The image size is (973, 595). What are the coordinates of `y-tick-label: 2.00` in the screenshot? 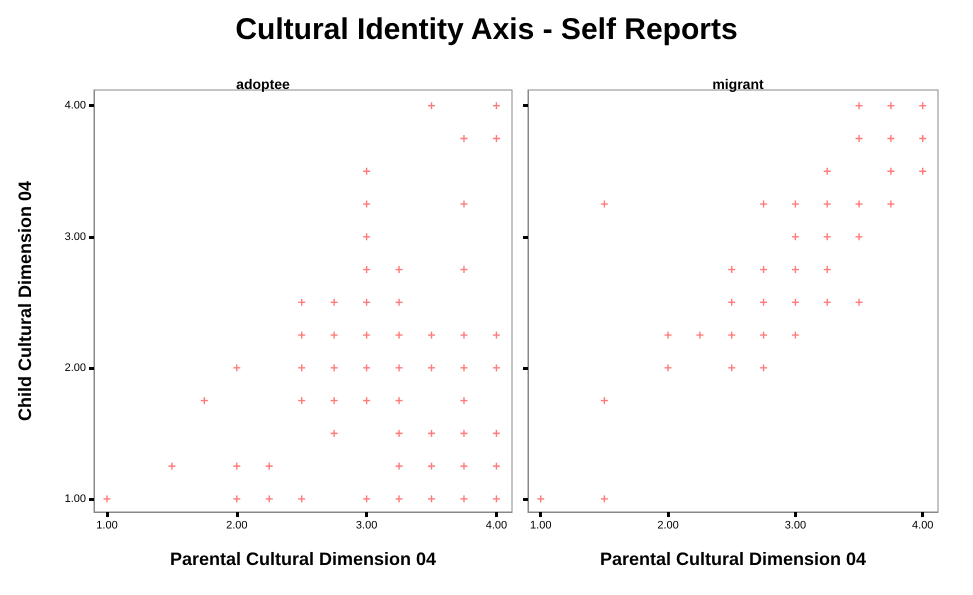 It's located at (75, 368).